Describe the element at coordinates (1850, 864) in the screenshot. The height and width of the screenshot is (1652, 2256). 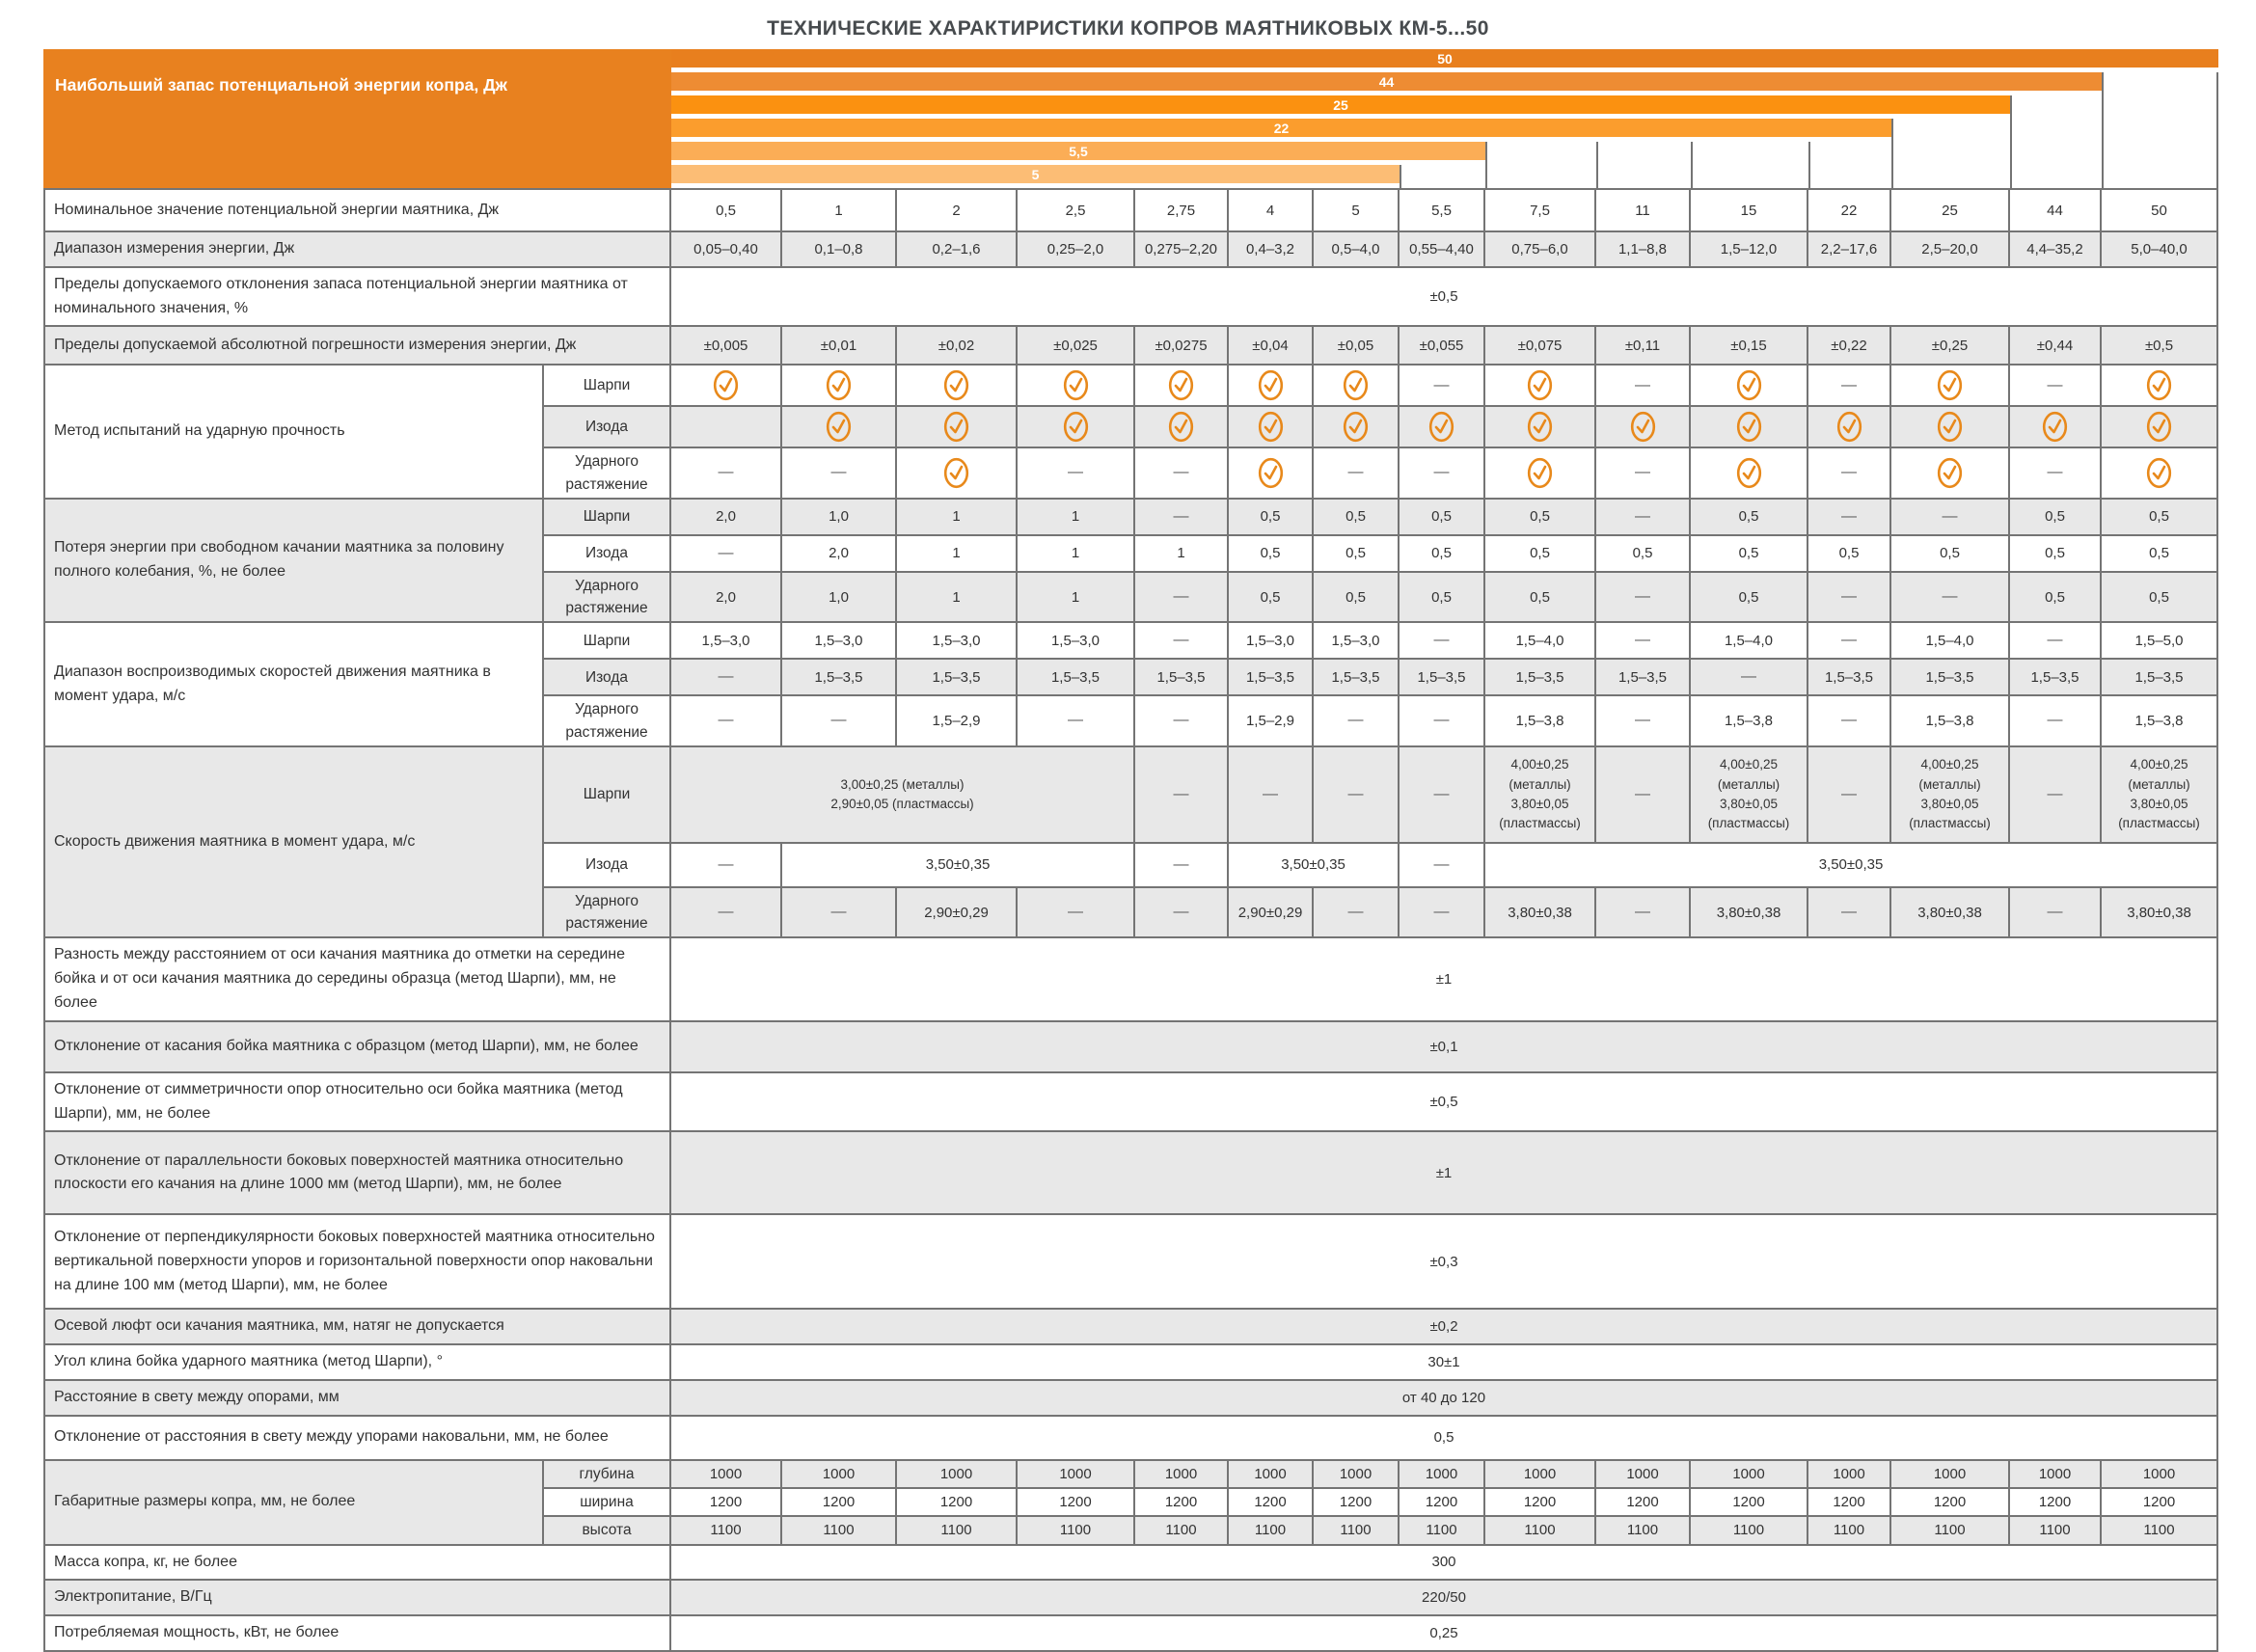
I see `table-cell: 3,50±0,35` at that location.